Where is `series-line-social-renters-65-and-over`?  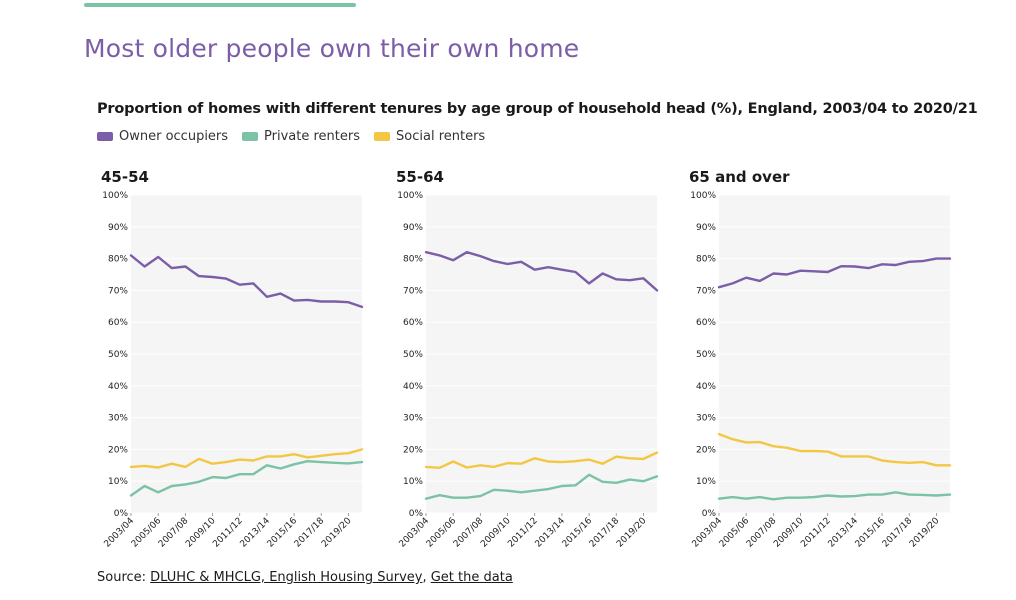 series-line-social-renters-65-and-over is located at coordinates (834, 449).